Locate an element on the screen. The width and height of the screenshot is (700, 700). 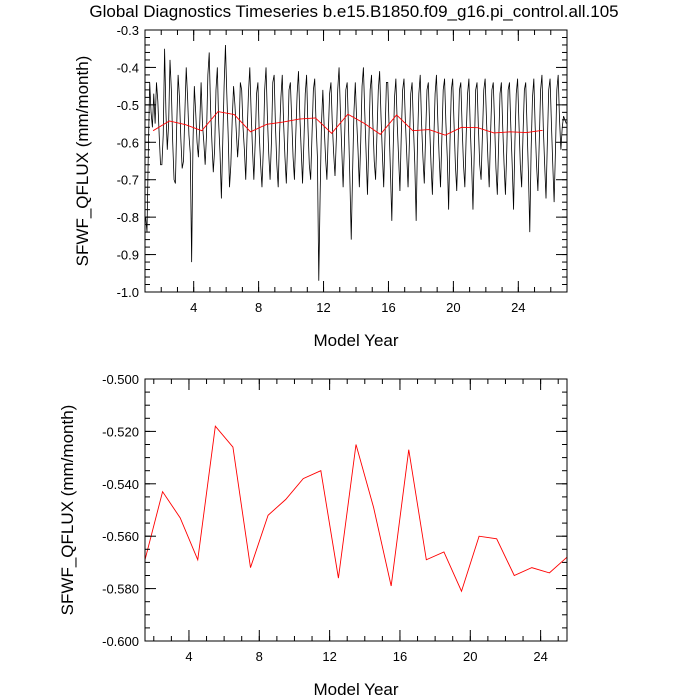
y-tick-label: -0.4 is located at coordinates (128, 67).